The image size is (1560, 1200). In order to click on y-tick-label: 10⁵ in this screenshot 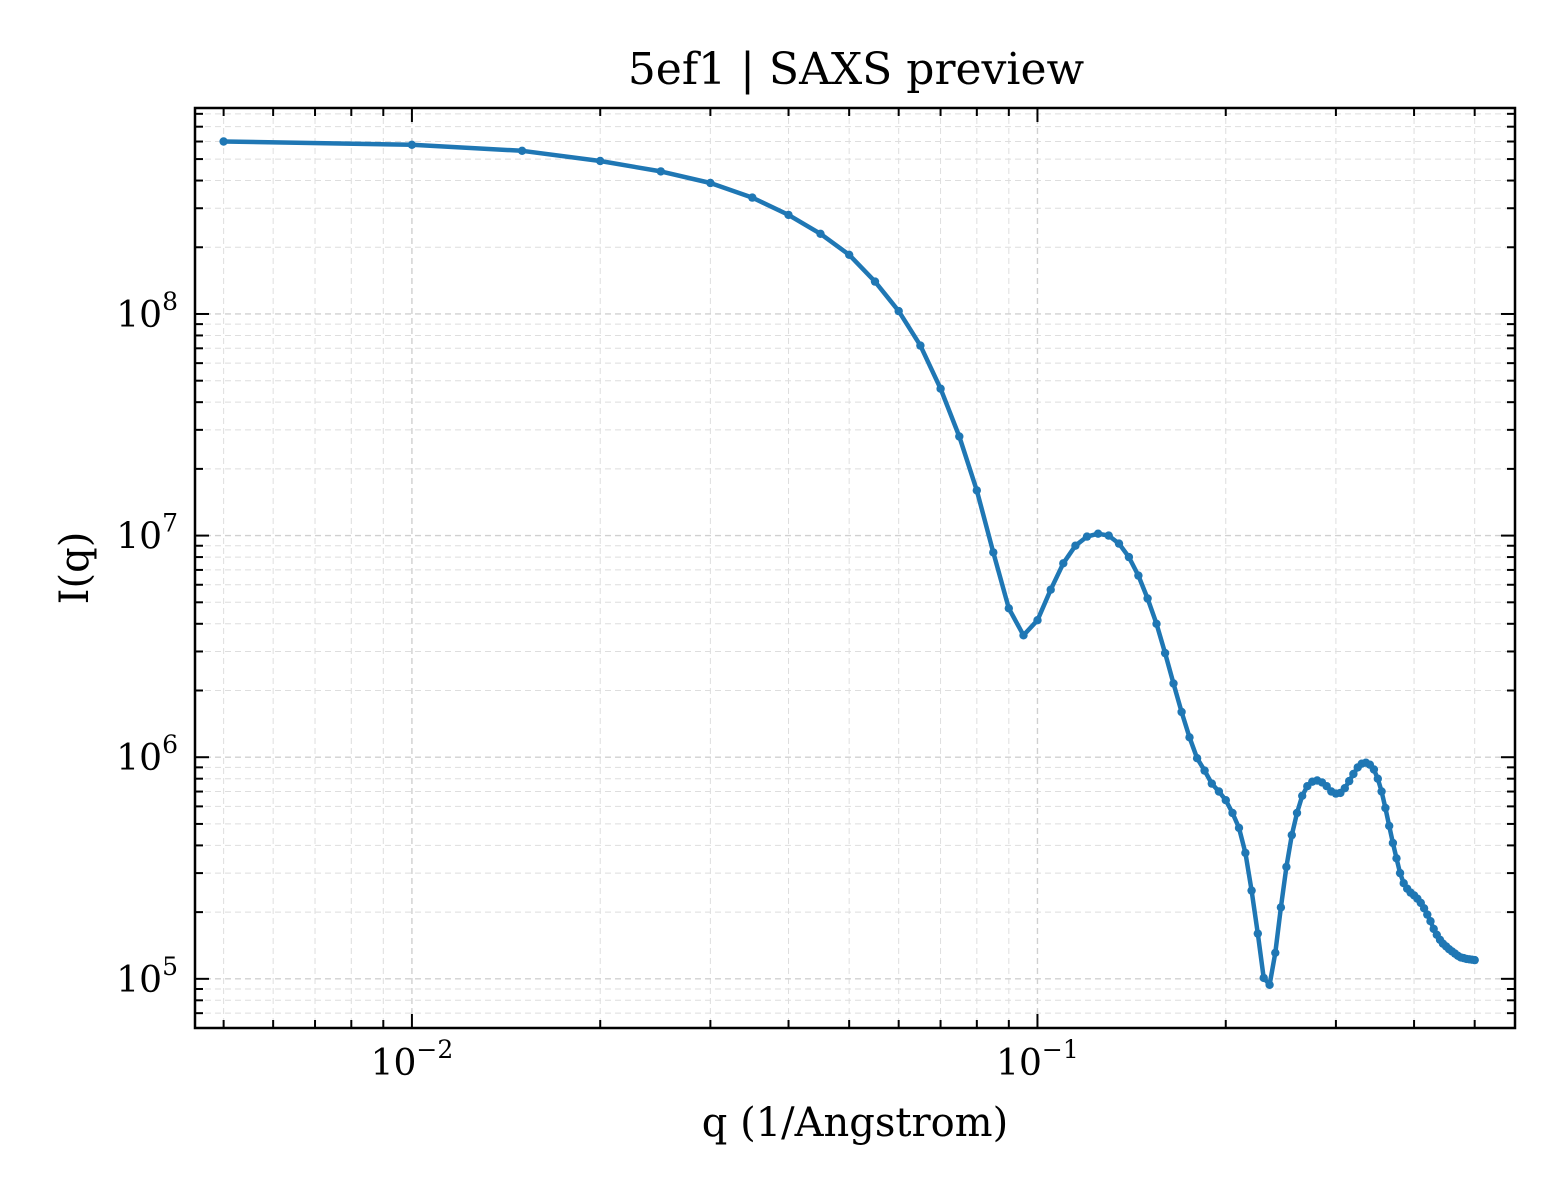, I will do `click(147, 976)`.